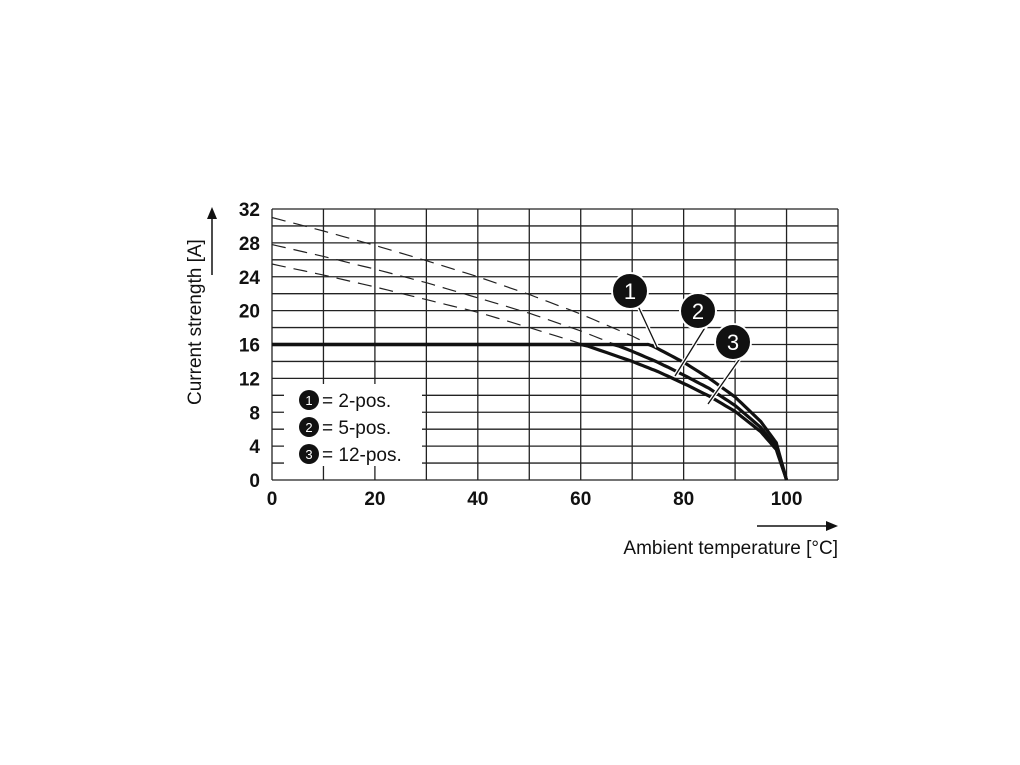  Describe the element at coordinates (254, 447) in the screenshot. I see `y-tick-label: 4` at that location.